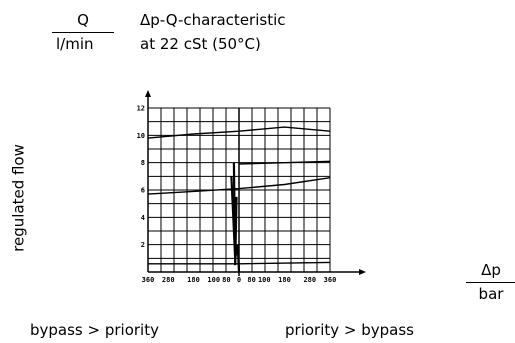  I want to click on y-tick-label: 4, so click(143, 218).